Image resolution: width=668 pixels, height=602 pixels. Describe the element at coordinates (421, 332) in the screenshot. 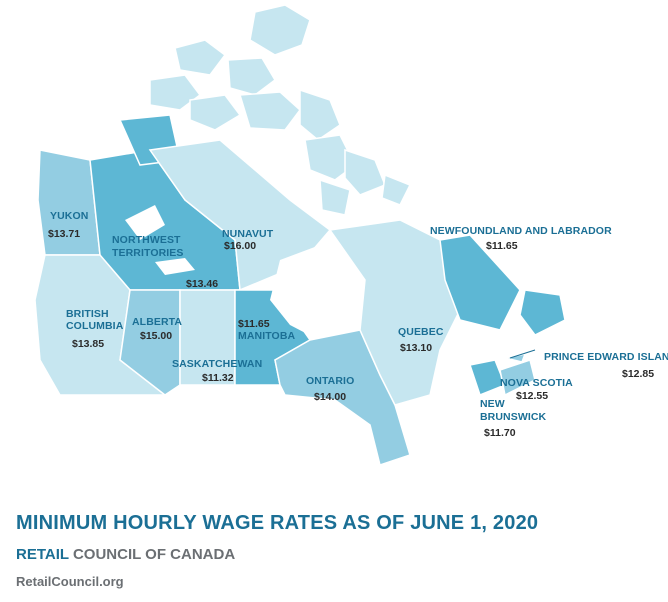

I see `label-quebec: QUEBEC` at that location.